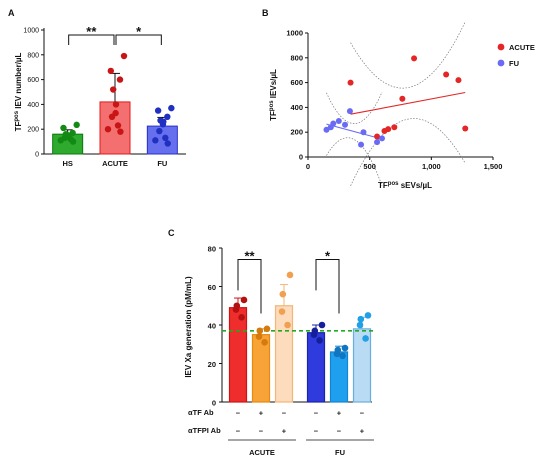  Describe the element at coordinates (354, 108) in the screenshot. I see `panel-b-confidence-band-upper` at that location.